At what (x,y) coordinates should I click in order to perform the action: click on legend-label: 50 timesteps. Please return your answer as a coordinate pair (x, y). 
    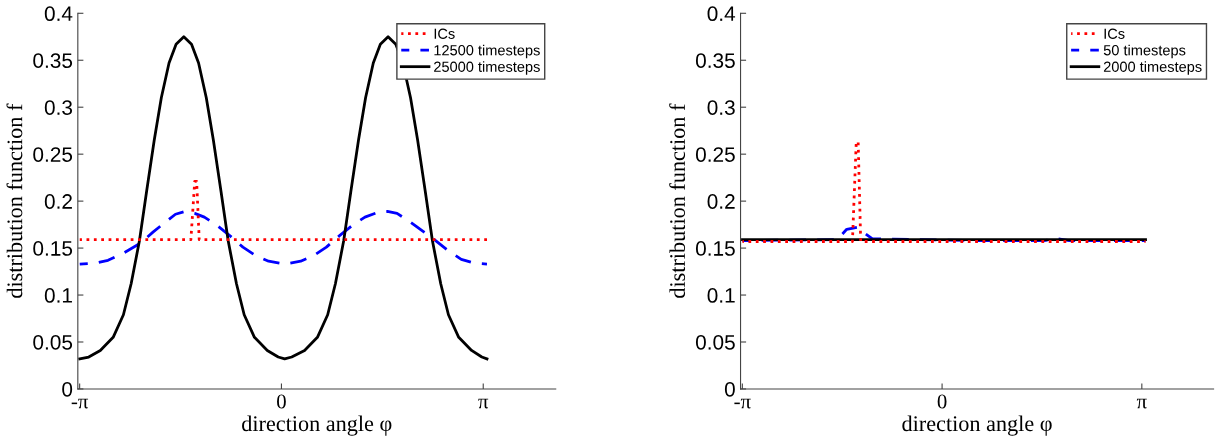
    Looking at the image, I should click on (1144, 51).